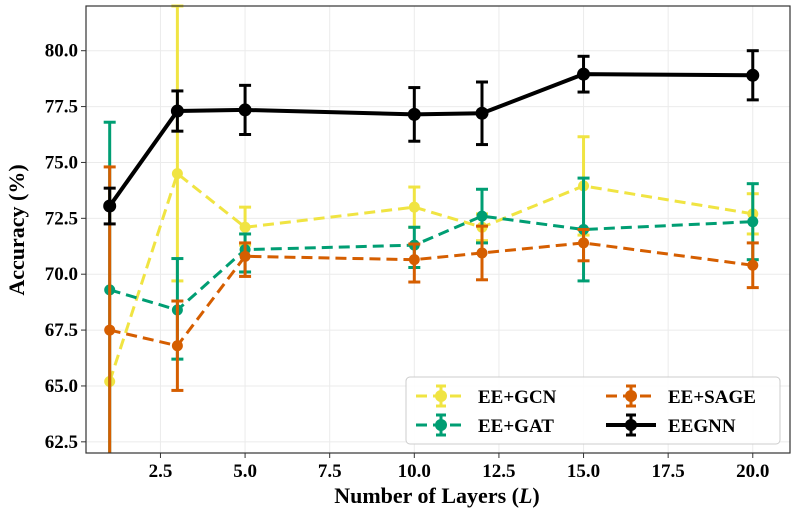 The height and width of the screenshot is (517, 797). I want to click on x-tick-label: 5.0, so click(245, 471).